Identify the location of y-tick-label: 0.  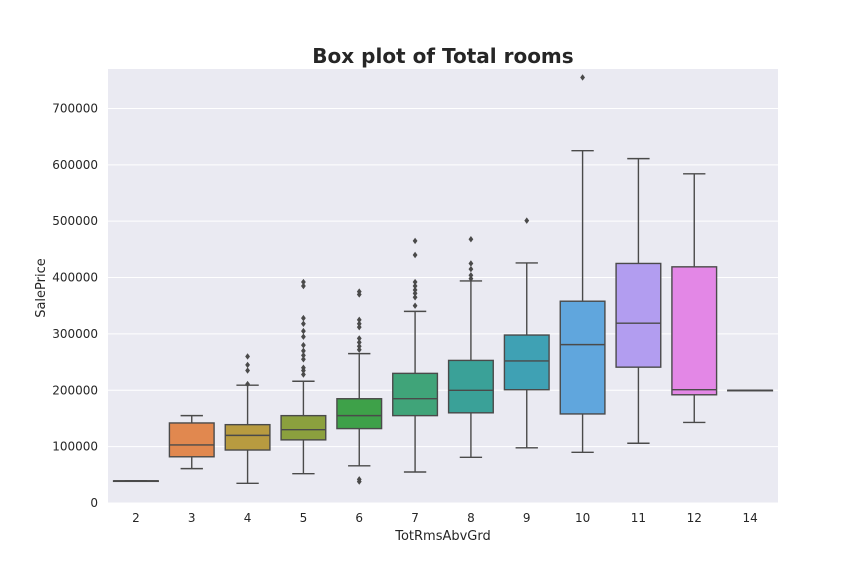
(94, 503).